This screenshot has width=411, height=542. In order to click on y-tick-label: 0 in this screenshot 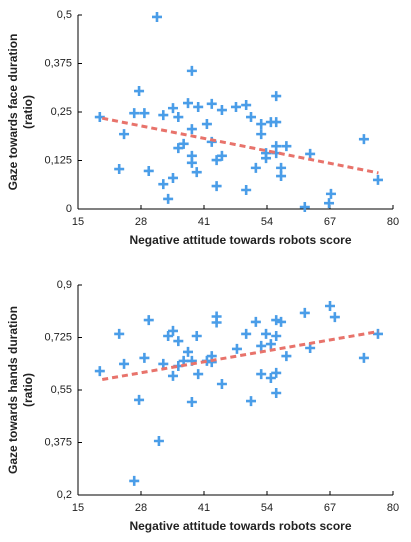, I will do `click(69, 209)`.